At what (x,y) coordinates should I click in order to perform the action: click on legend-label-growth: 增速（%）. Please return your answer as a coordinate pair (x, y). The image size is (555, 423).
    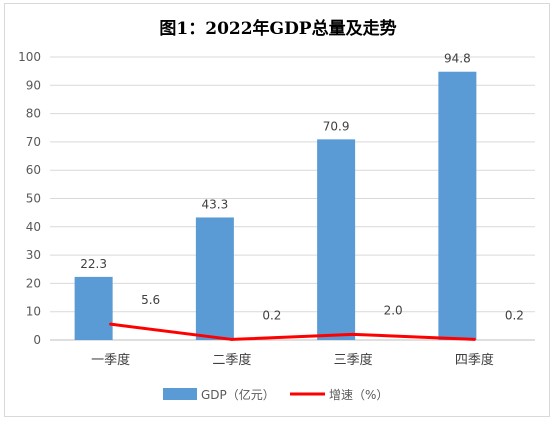
    Looking at the image, I should click on (358, 395).